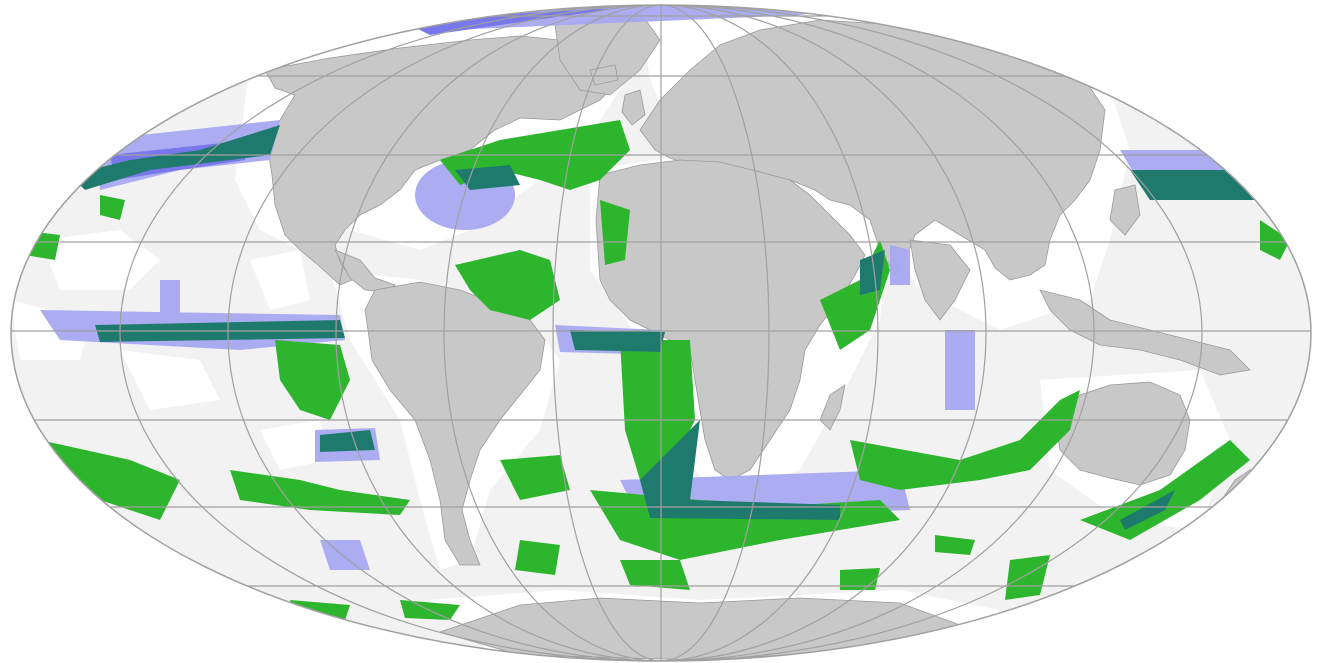 This screenshot has height=663, width=1323. What do you see at coordinates (940, 280) in the screenshot?
I see `india` at bounding box center [940, 280].